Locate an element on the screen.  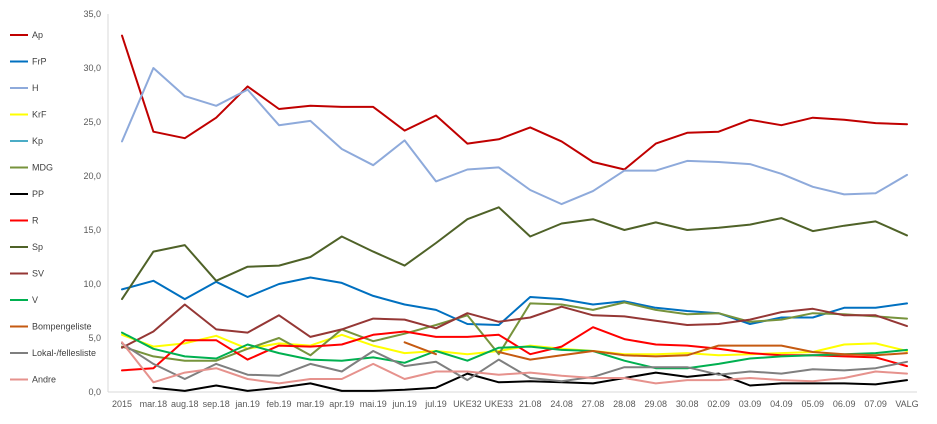
x-tick-label: jul.19 is located at coordinates (435, 404).